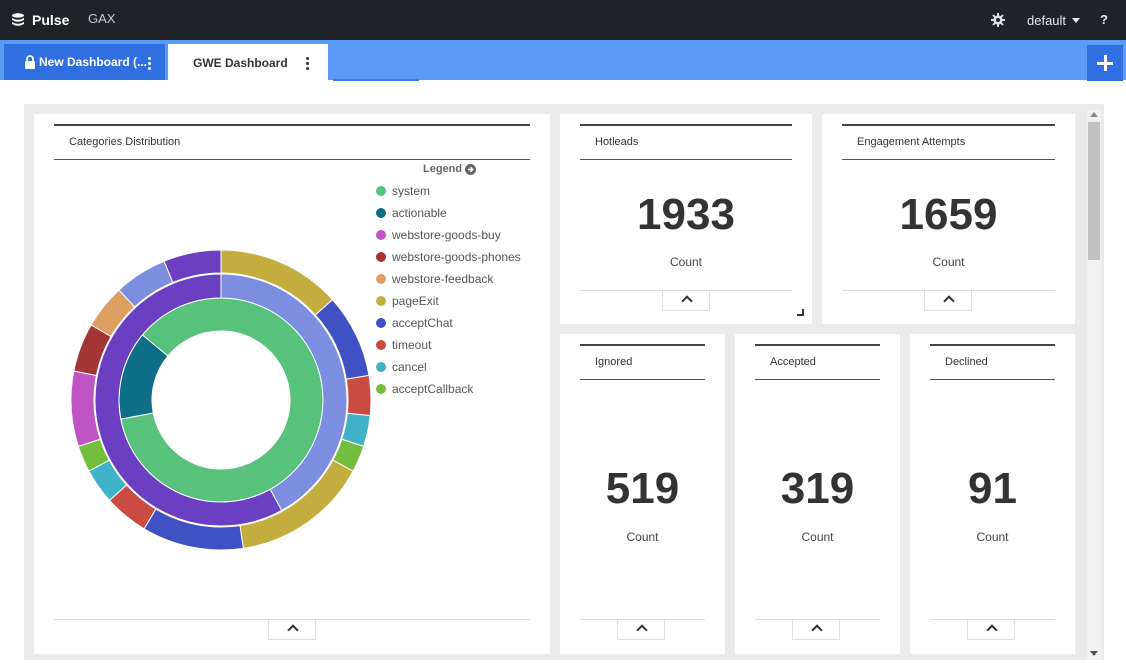 The image size is (1126, 671). Describe the element at coordinates (948, 142) in the screenshot. I see `widget-title: Engagement Attempts` at that location.